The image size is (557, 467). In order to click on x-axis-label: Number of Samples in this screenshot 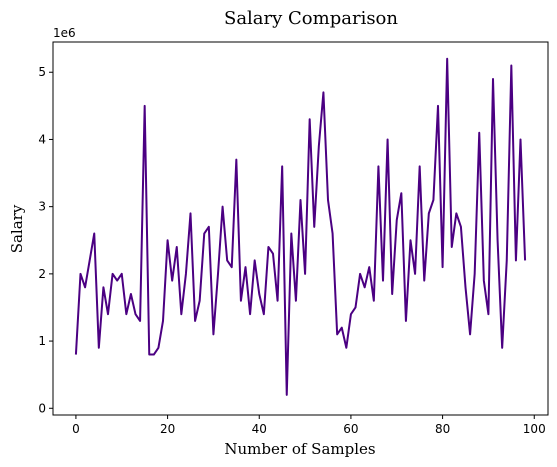, I will do `click(299, 449)`.